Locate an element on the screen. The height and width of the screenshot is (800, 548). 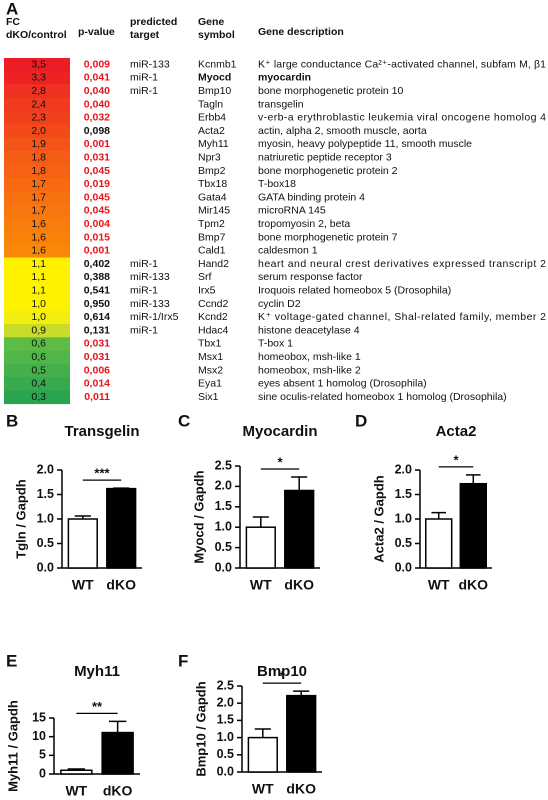
y-axis-label: Acta2 / Gapdh is located at coordinates (378, 518).